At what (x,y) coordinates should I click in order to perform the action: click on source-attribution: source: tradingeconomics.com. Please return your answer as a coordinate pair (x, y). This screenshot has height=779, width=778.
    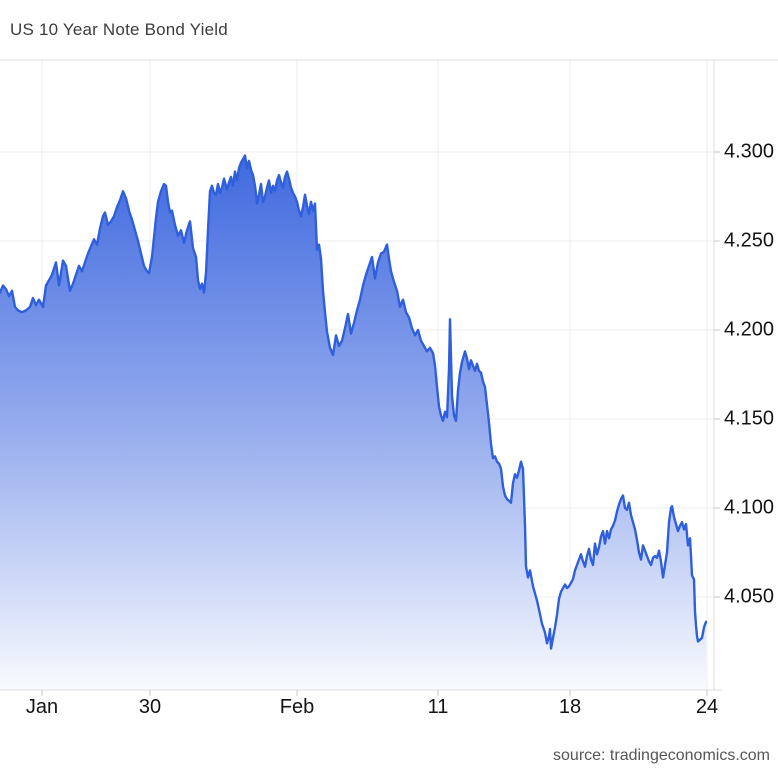
    Looking at the image, I should click on (661, 755).